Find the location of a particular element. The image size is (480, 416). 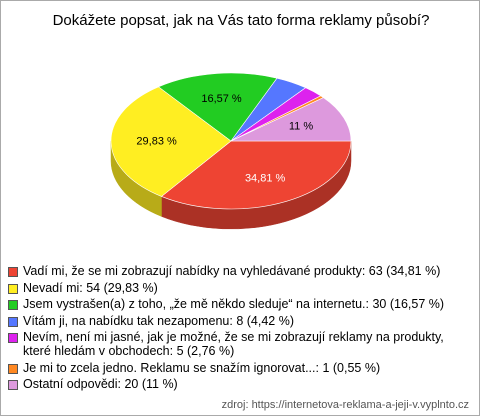

slice-label: 11 % is located at coordinates (301, 127).